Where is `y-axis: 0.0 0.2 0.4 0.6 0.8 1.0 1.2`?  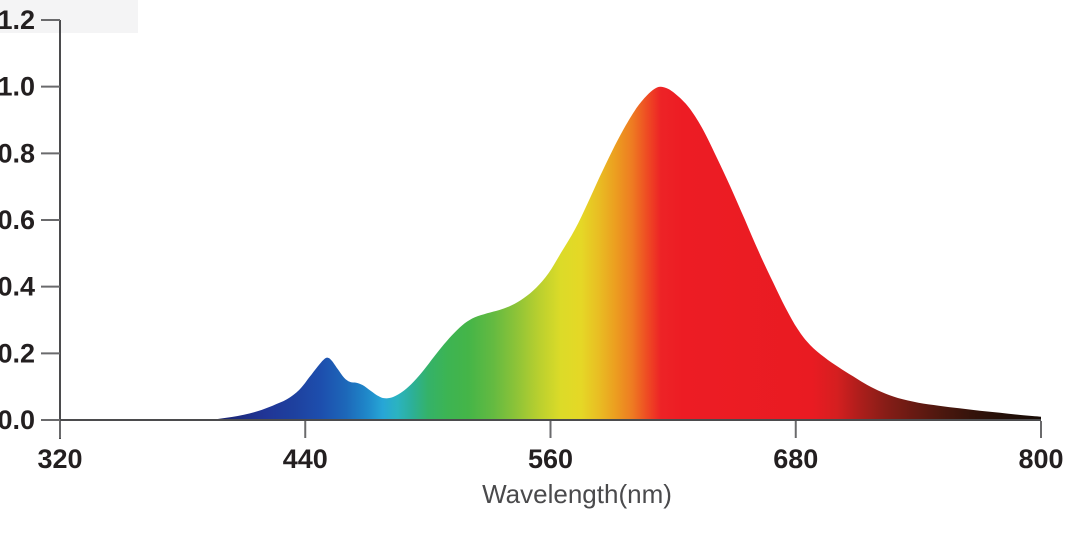 y-axis: 0.0 0.2 0.4 0.6 0.8 1.0 1.2 is located at coordinates (30, 220).